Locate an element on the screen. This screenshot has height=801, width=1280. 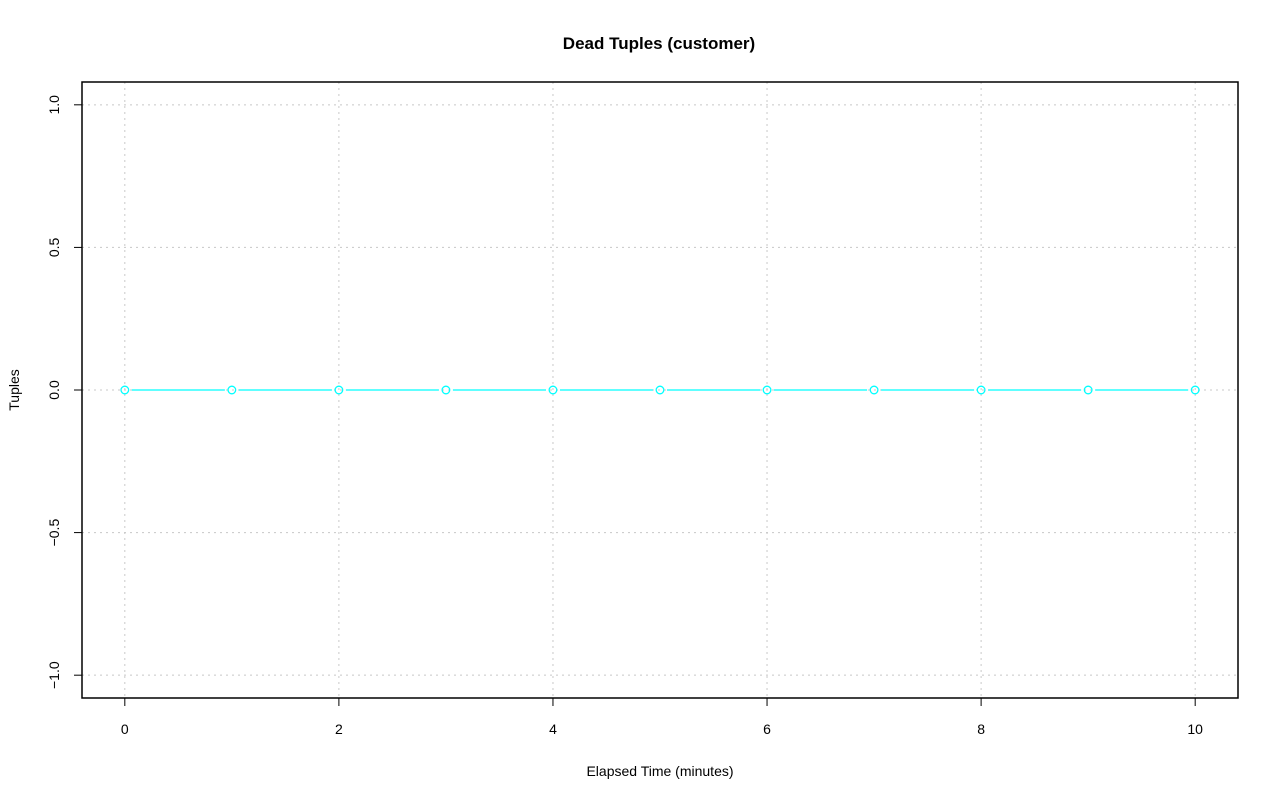
series is located at coordinates (660, 390).